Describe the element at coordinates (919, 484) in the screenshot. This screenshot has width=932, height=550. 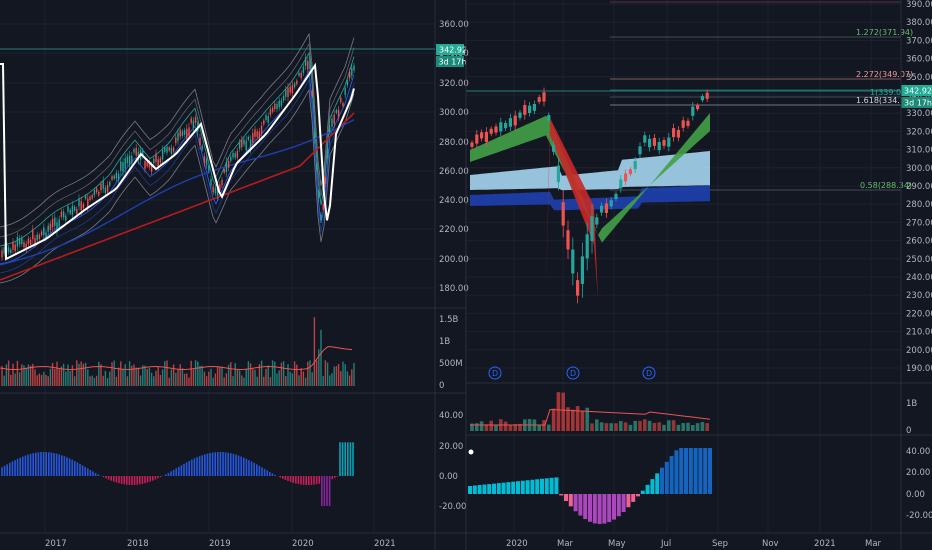
I see `right-oscillator-axis: 40.00 20.00 0.00 -20.00` at that location.